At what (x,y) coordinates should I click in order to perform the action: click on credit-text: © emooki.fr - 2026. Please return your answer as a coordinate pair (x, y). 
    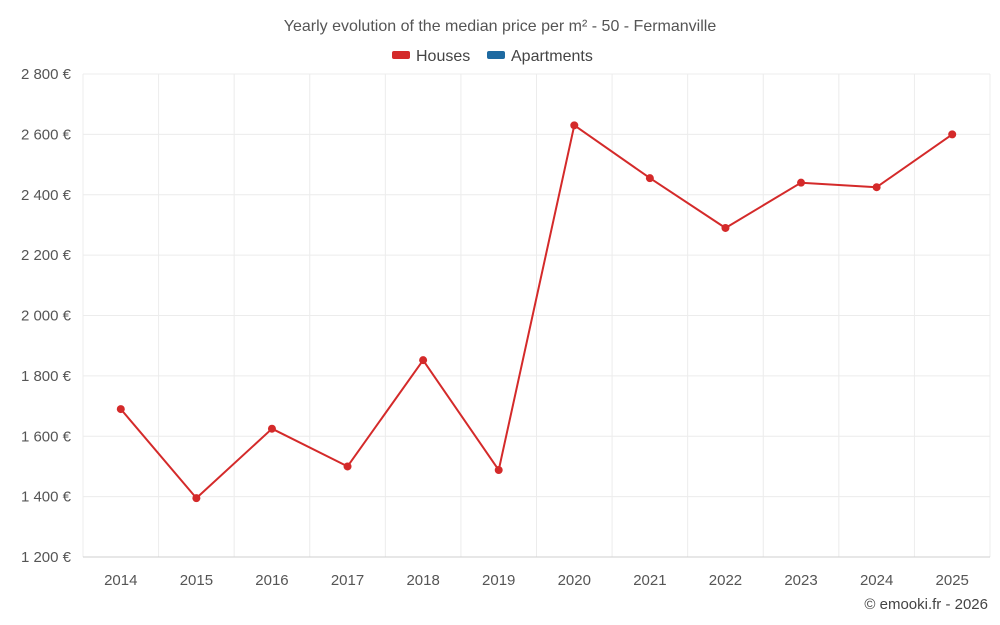
    Looking at the image, I should click on (926, 604).